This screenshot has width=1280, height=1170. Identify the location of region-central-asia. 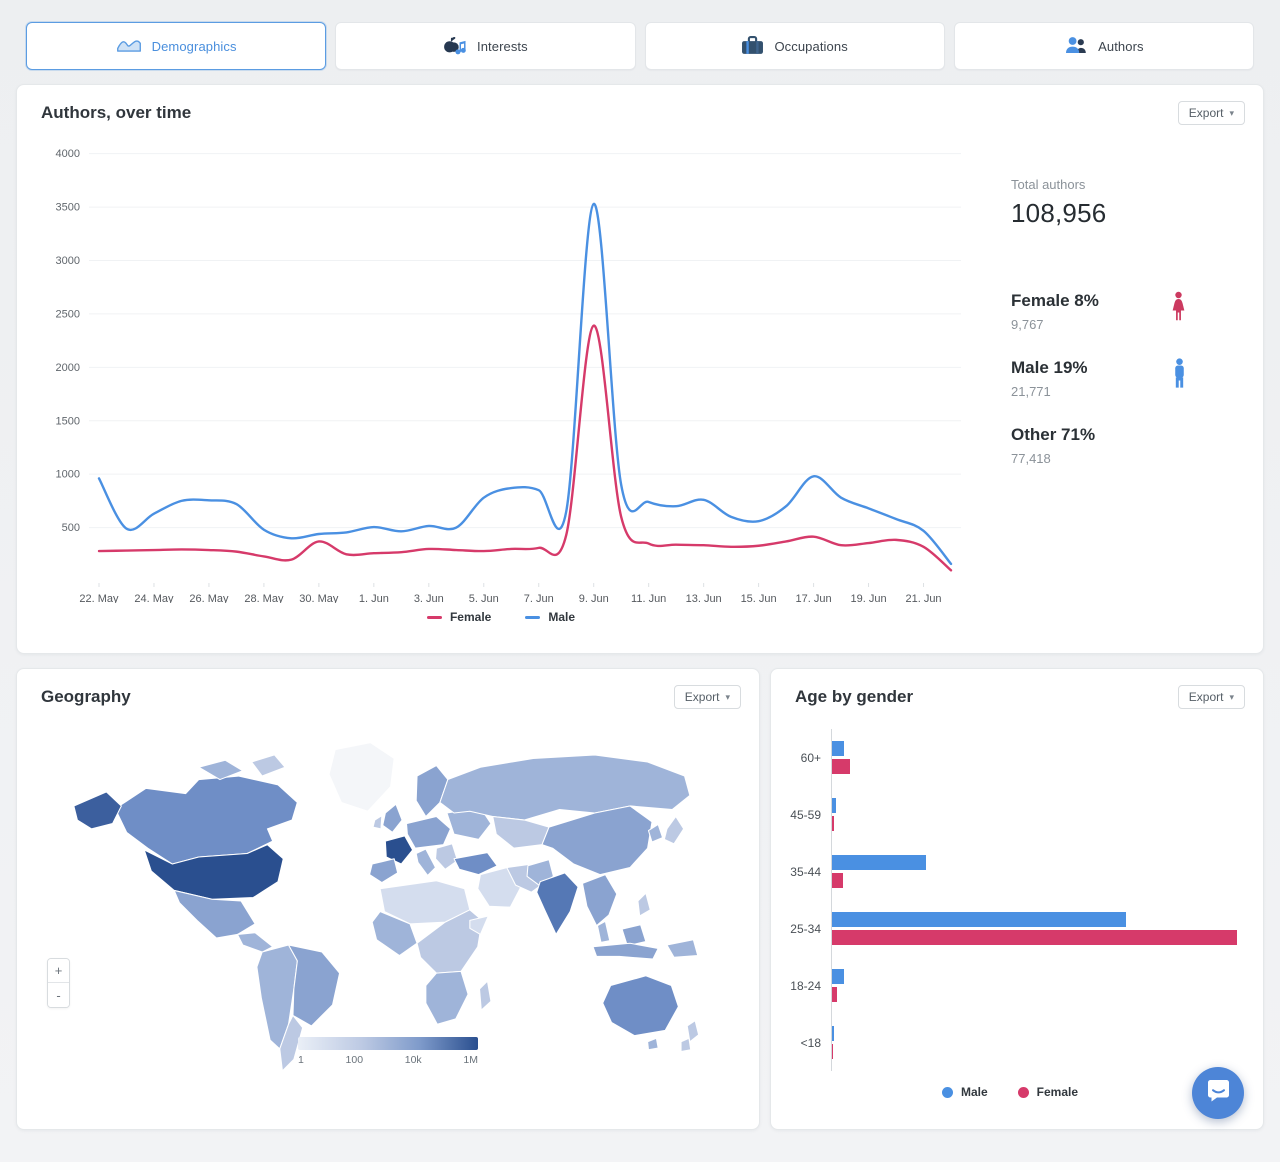
(521, 832).